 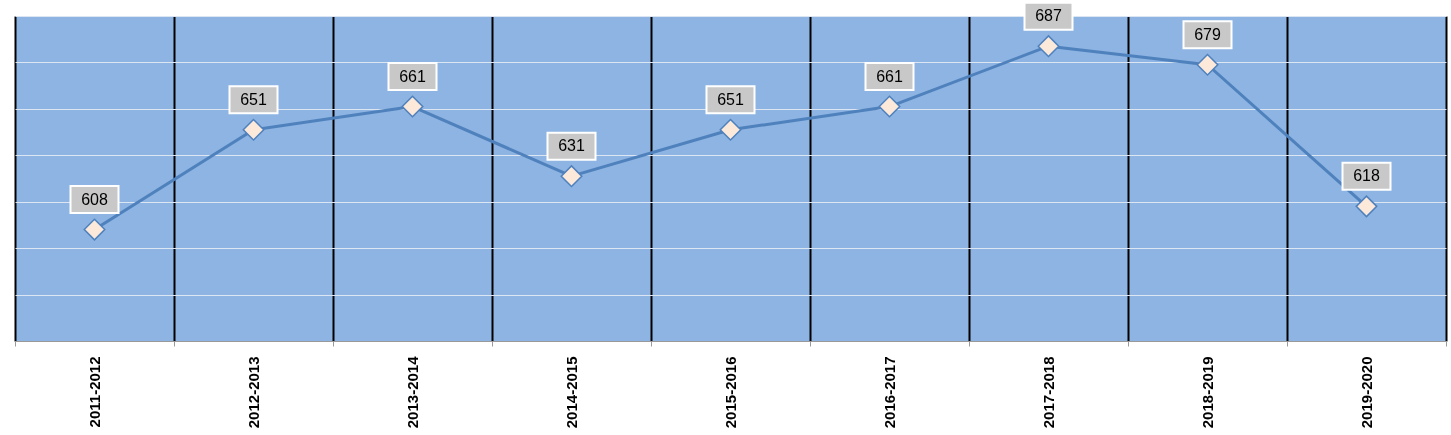 I want to click on x-tick-label: 2016-2017, so click(x=889, y=392).